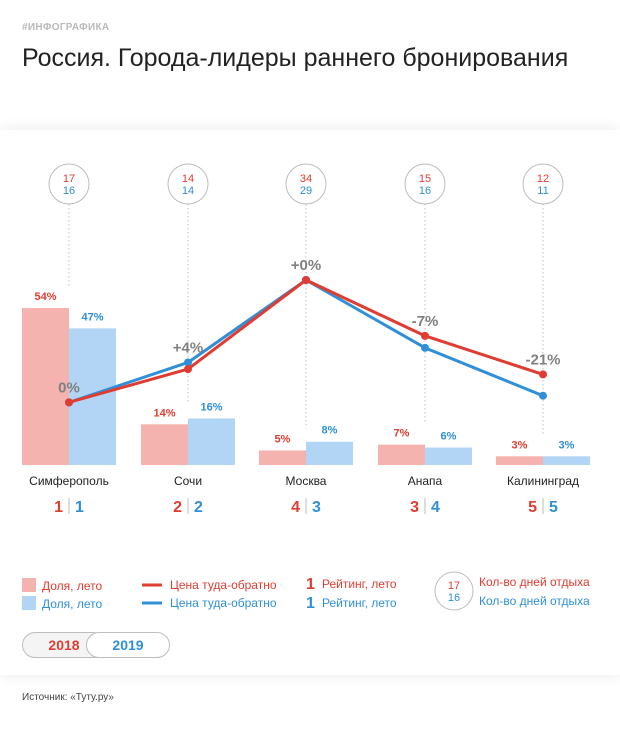 This screenshot has height=733, width=620. What do you see at coordinates (306, 481) in the screenshot?
I see `category-label: Москва` at bounding box center [306, 481].